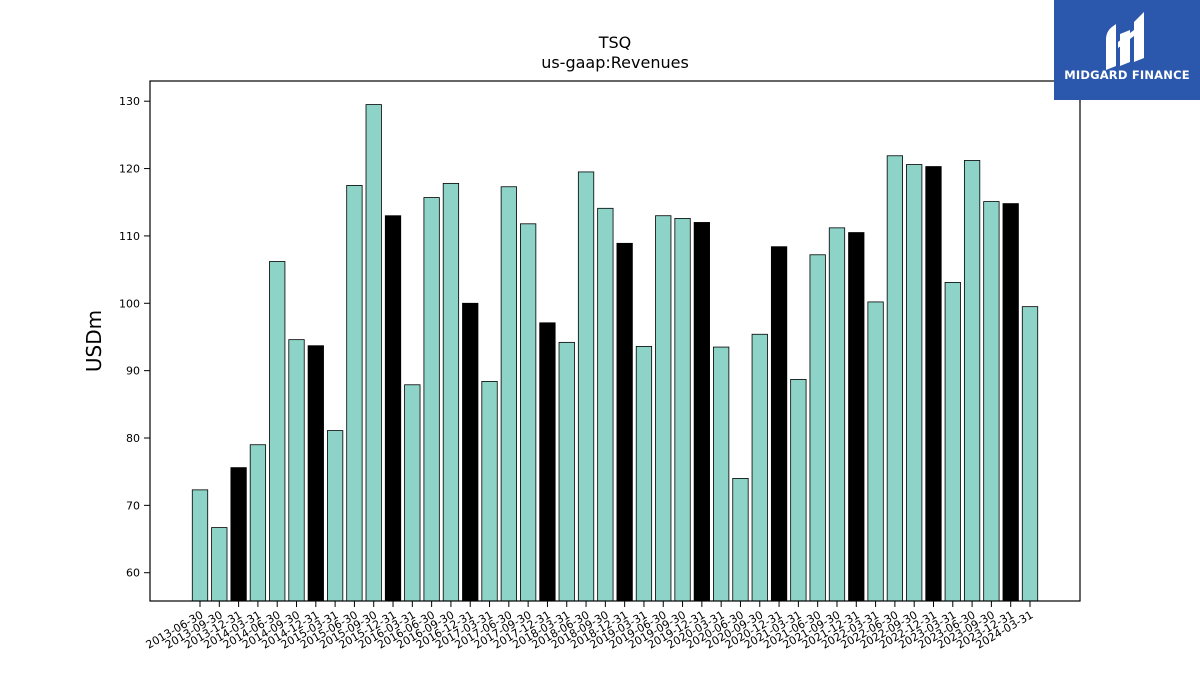 The width and height of the screenshot is (1200, 675). I want to click on y-tick-label: 70, so click(133, 505).